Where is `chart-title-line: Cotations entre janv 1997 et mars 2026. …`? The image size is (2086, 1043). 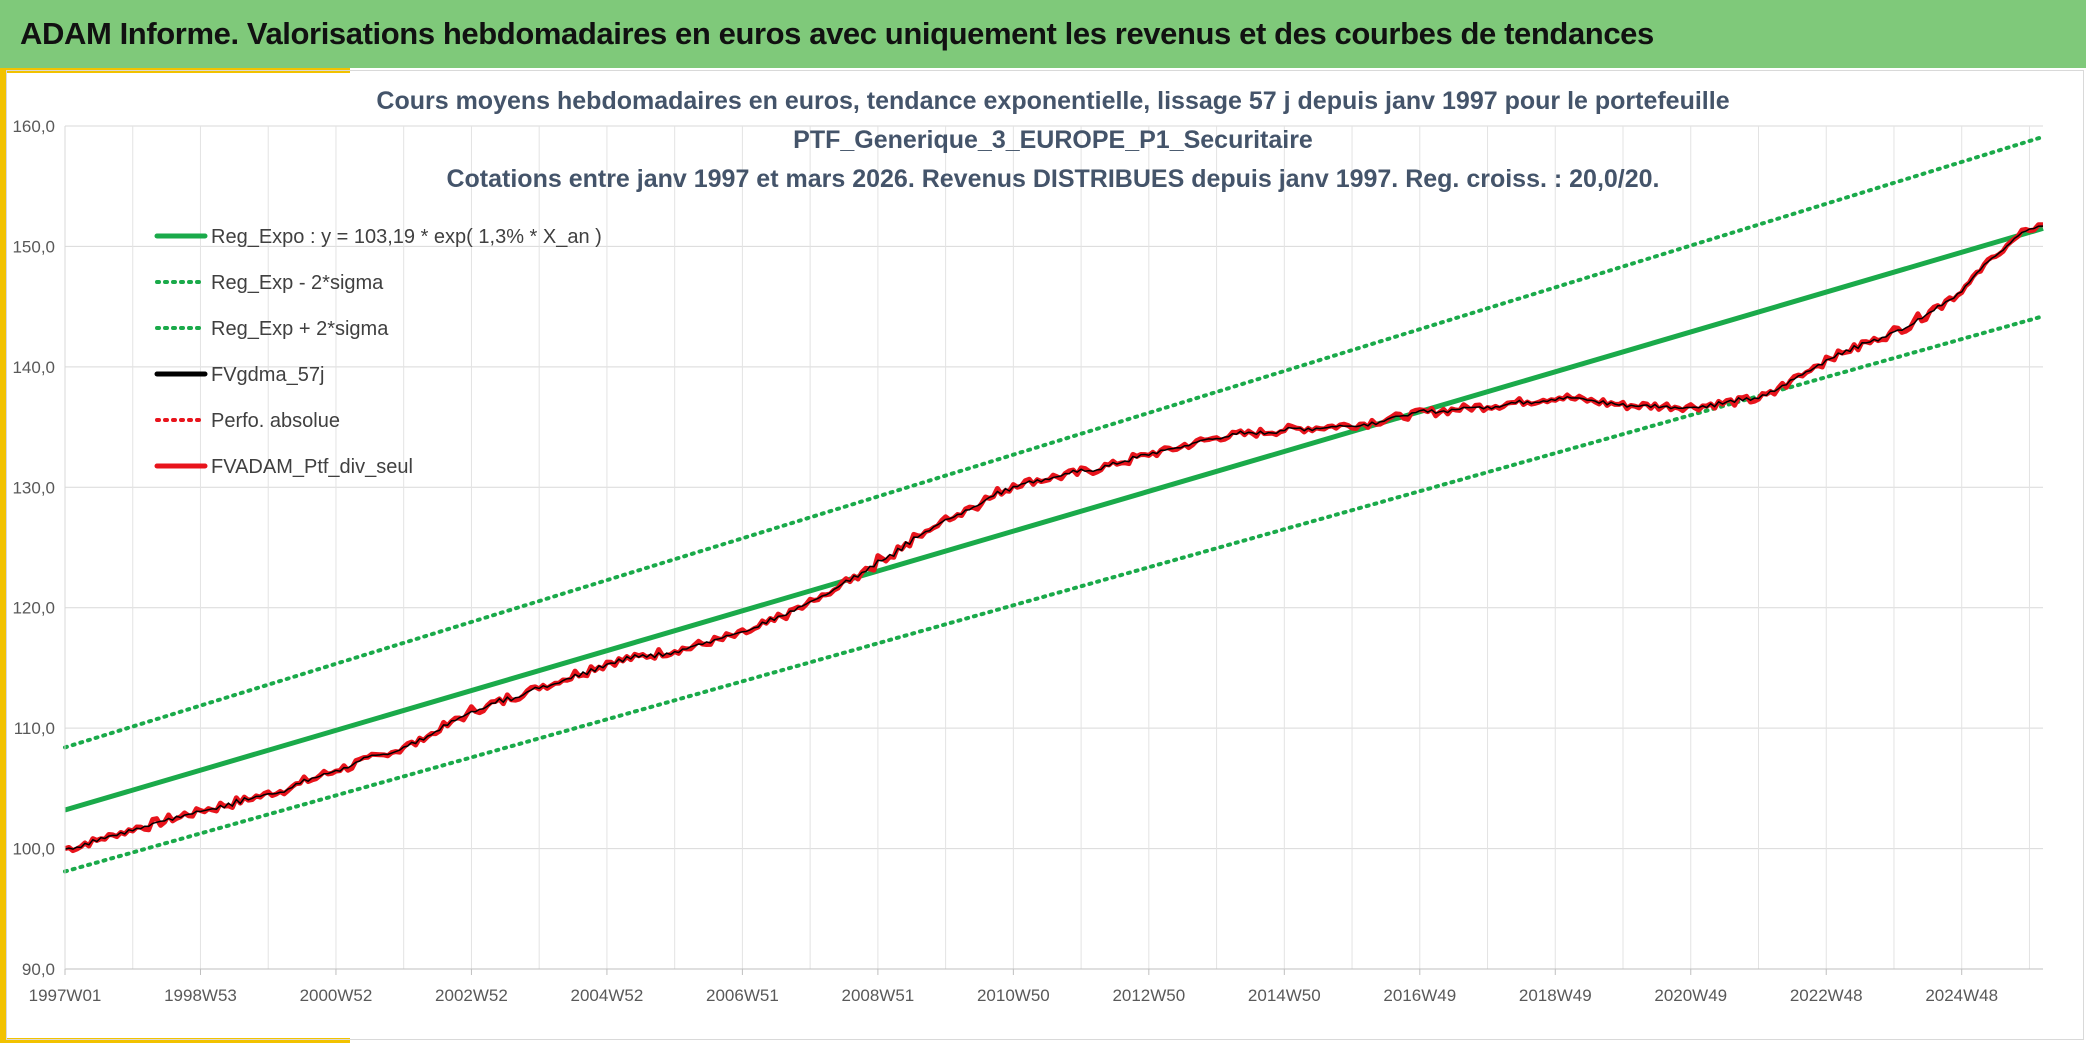 chart-title-line: Cotations entre janv 1997 et mars 2026. … is located at coordinates (1052, 179).